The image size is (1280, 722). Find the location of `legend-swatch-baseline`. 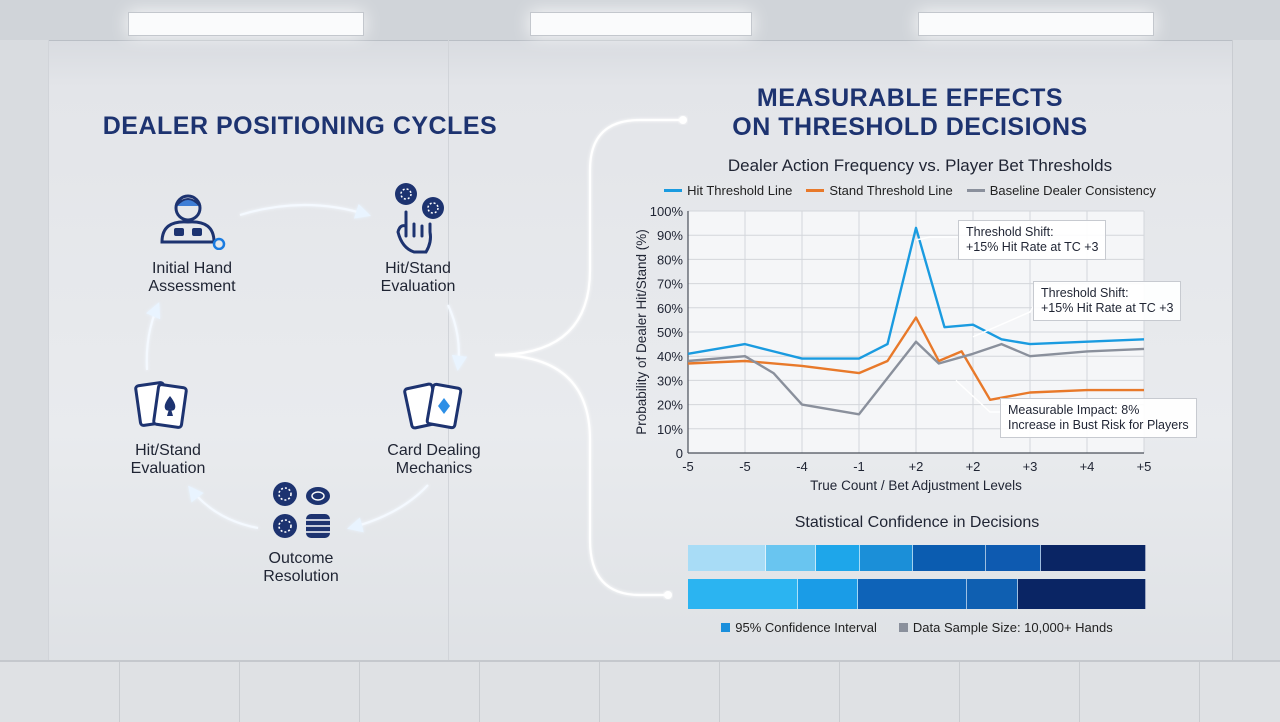

legend-swatch-baseline is located at coordinates (975, 190).